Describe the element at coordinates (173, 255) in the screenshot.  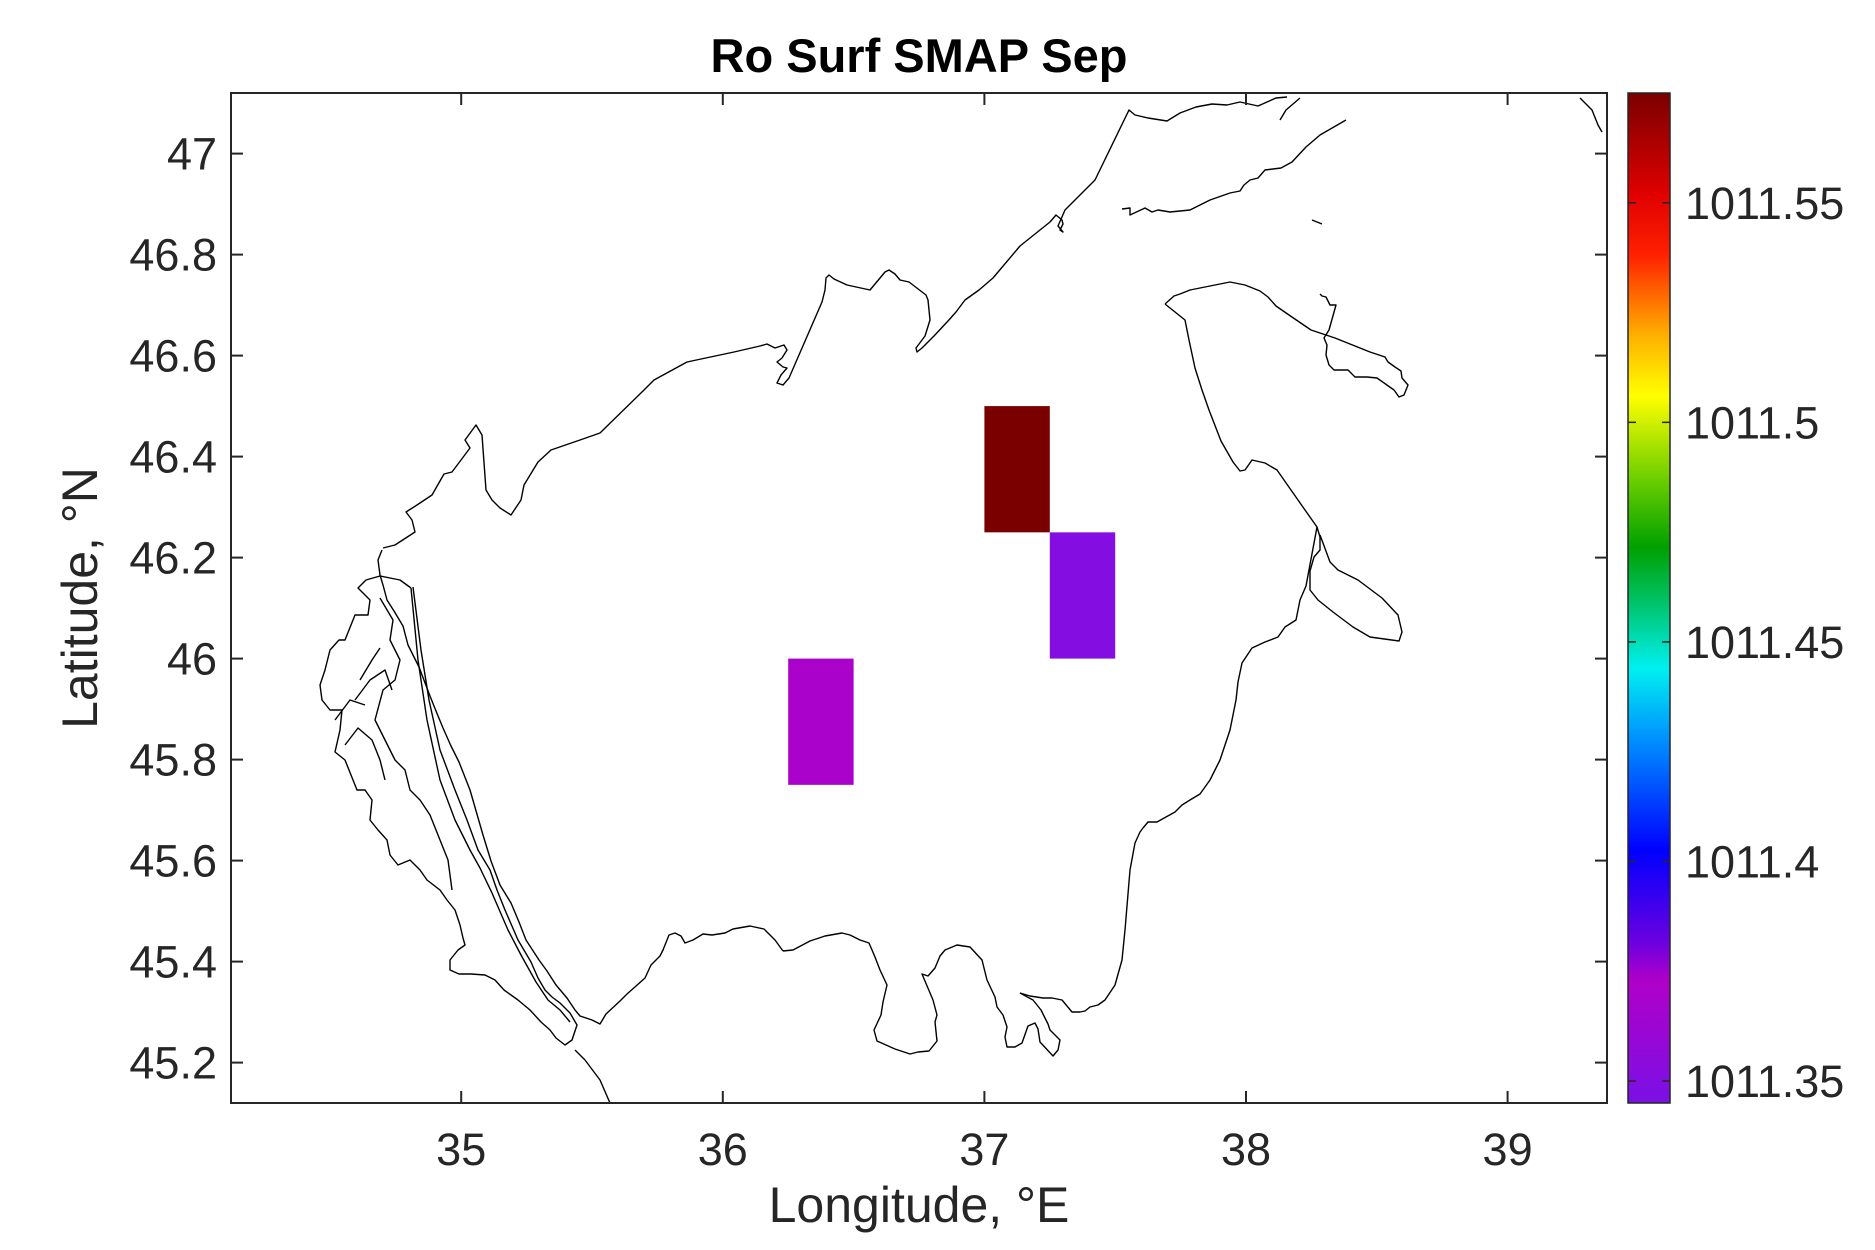
I see `y-tick-label: 46.8` at that location.